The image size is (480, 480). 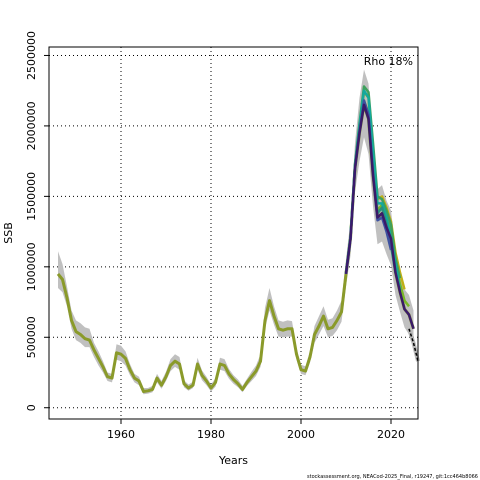 What do you see at coordinates (233, 460) in the screenshot?
I see `x-axis-label: Years` at bounding box center [233, 460].